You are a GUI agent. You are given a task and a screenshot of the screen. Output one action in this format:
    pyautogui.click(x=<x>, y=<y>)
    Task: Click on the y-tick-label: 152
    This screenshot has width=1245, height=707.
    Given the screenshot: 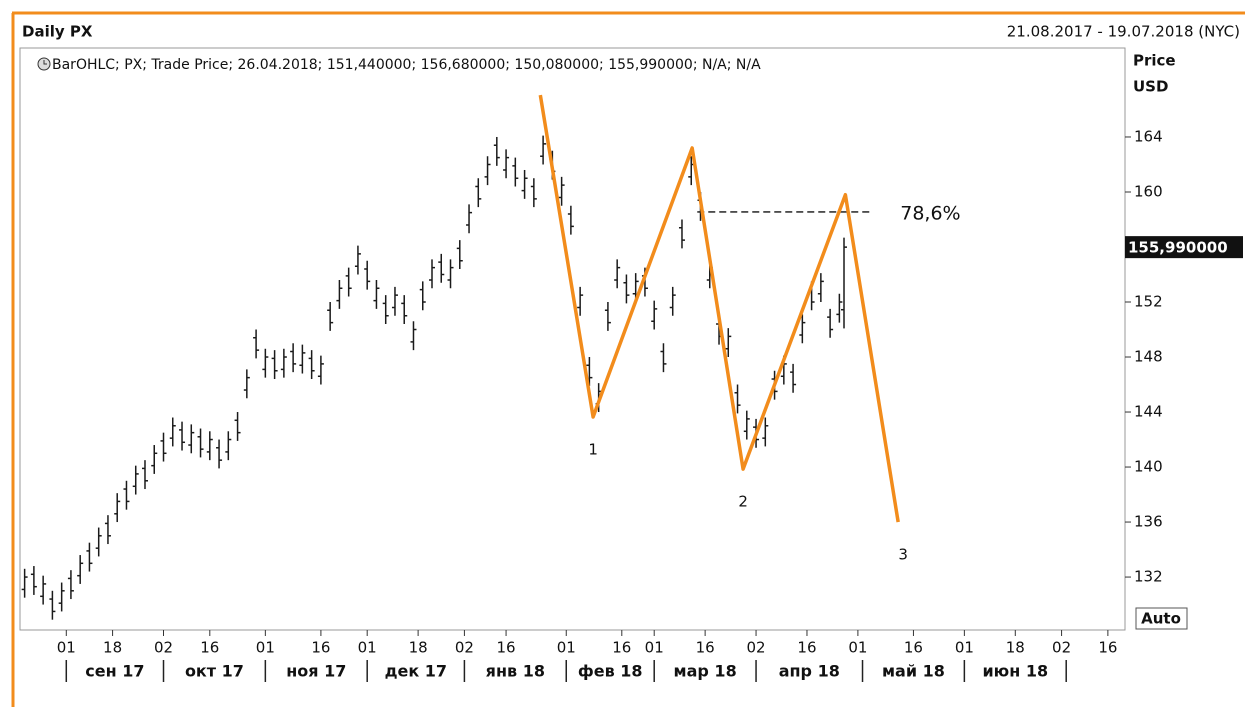 What is the action you would take?
    pyautogui.click(x=1148, y=302)
    